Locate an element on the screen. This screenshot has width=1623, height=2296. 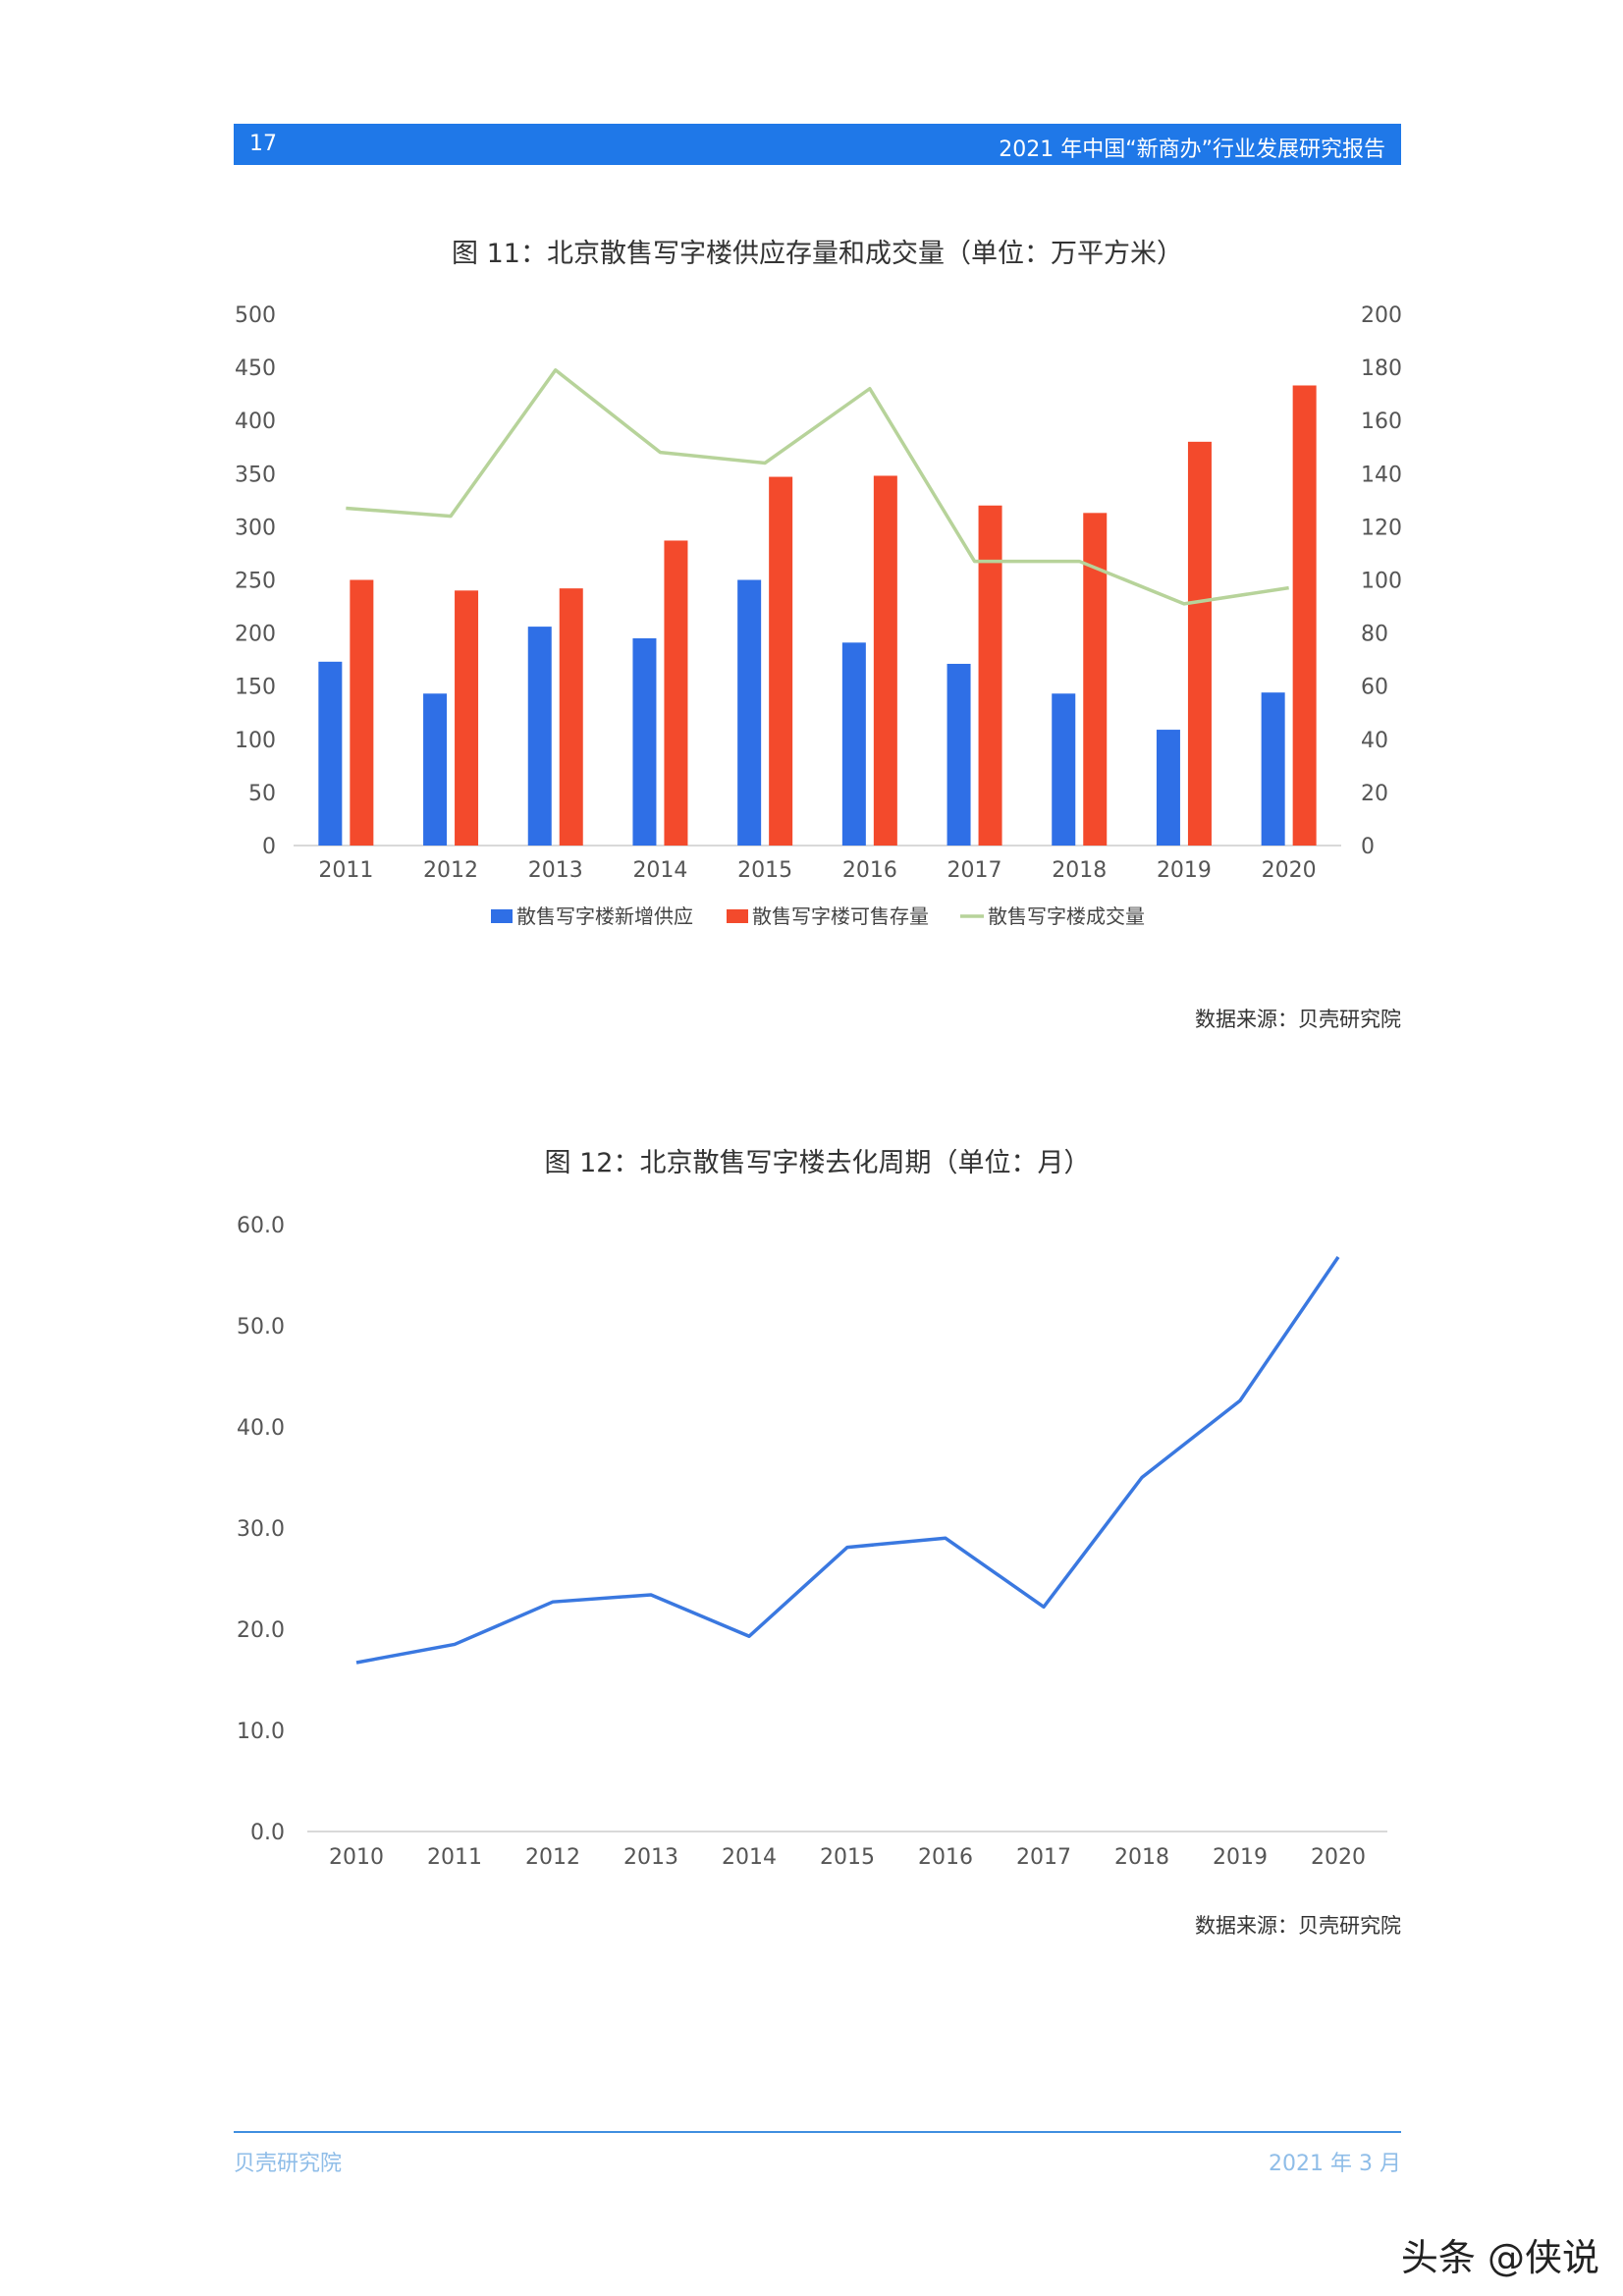
y-tick-right: 160 is located at coordinates (1382, 422).